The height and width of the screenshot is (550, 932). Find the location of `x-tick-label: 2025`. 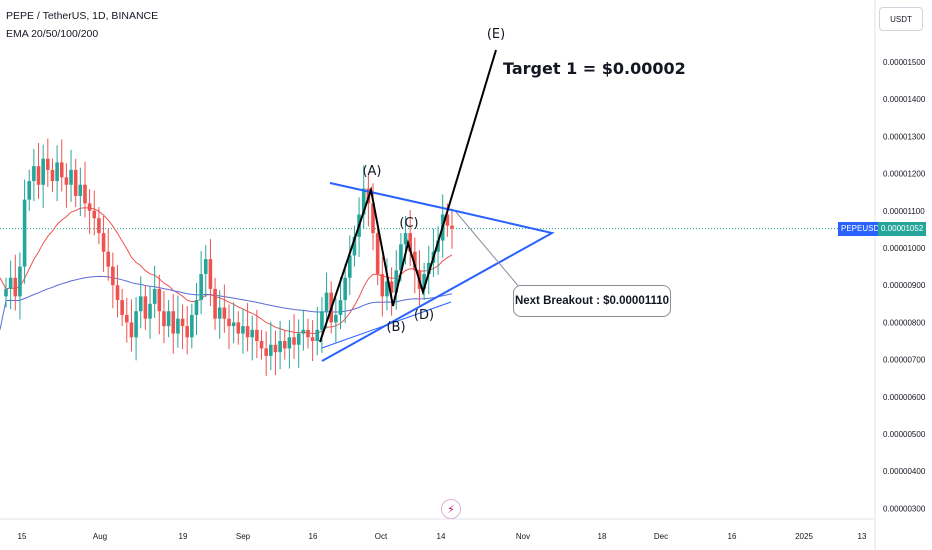

x-tick-label: 2025 is located at coordinates (804, 536).